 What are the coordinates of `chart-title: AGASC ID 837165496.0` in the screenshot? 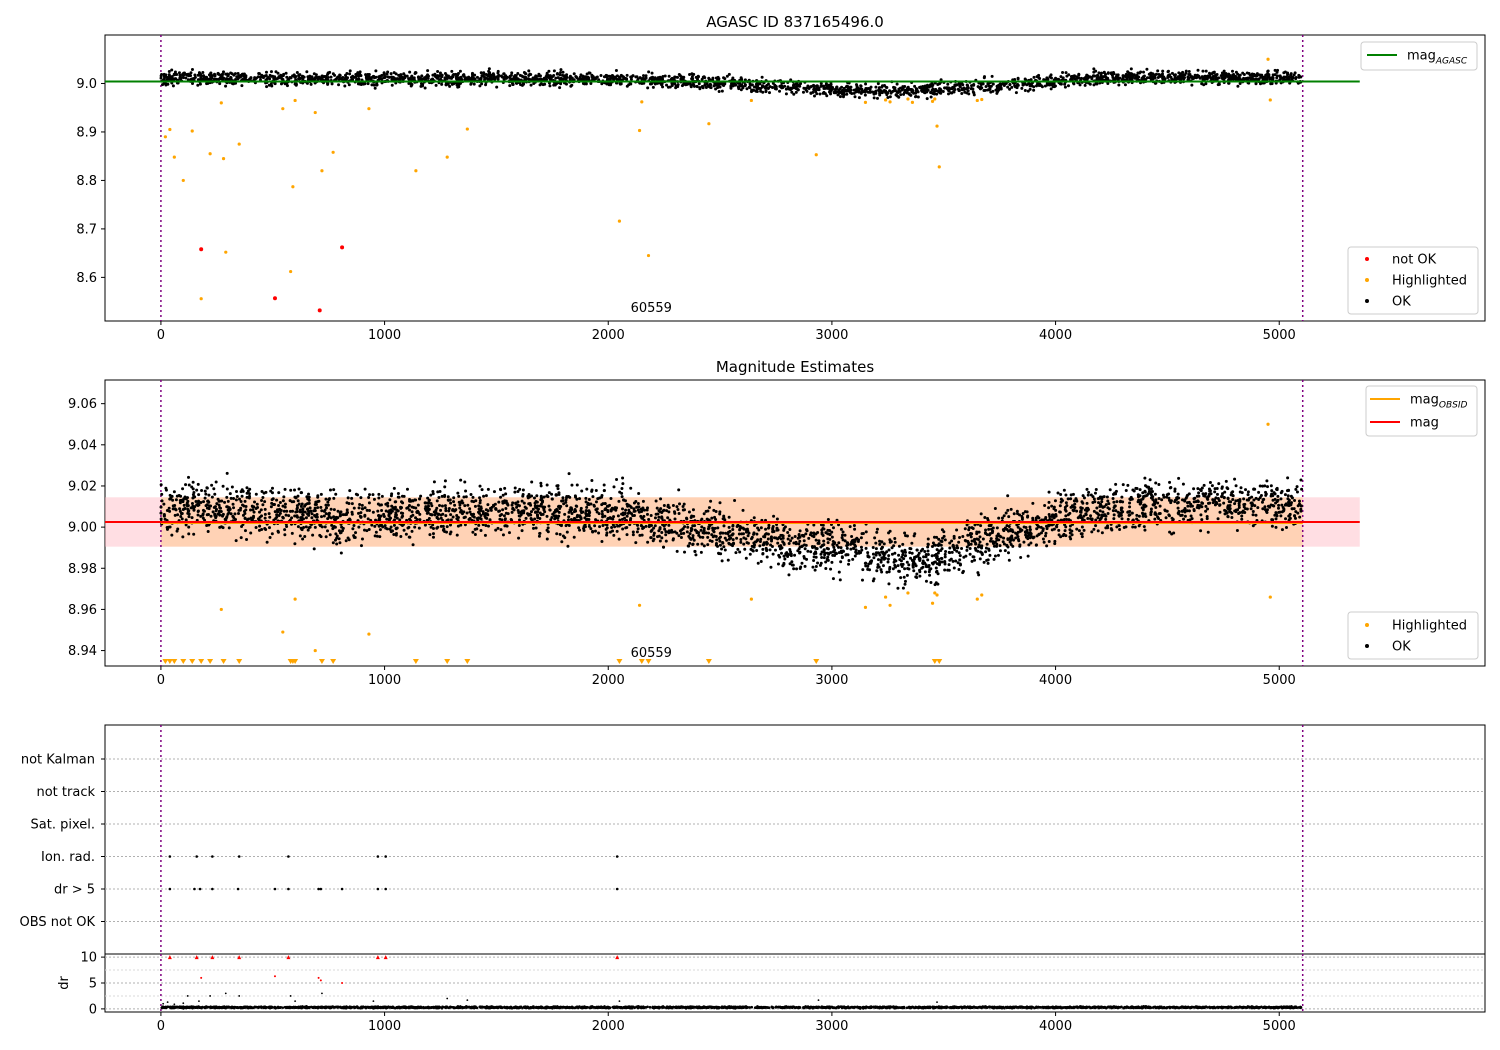 It's located at (795, 22).